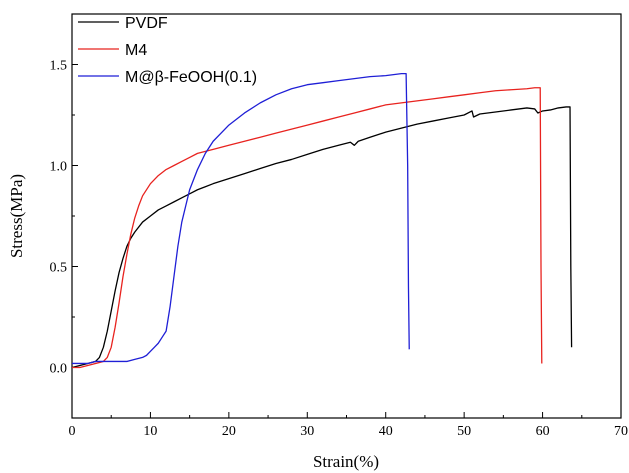 Image resolution: width=629 pixels, height=473 pixels. I want to click on x-axis-title: Strain(%), so click(346, 461).